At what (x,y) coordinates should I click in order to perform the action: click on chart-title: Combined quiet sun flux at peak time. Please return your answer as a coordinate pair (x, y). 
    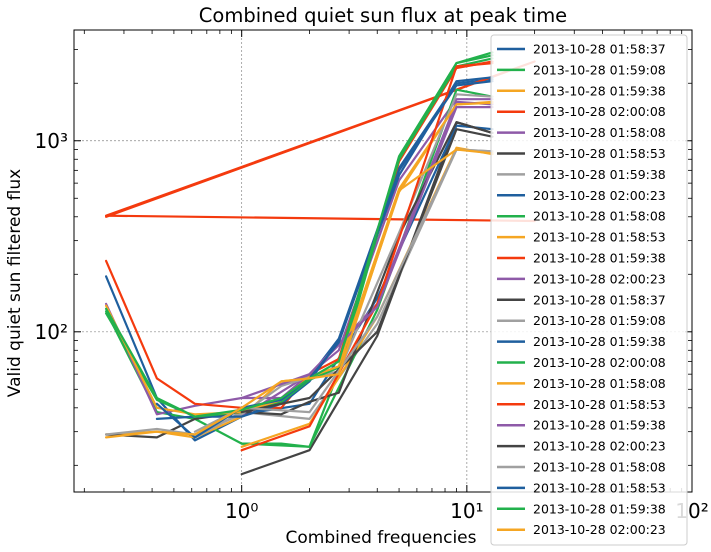
    Looking at the image, I should click on (383, 15).